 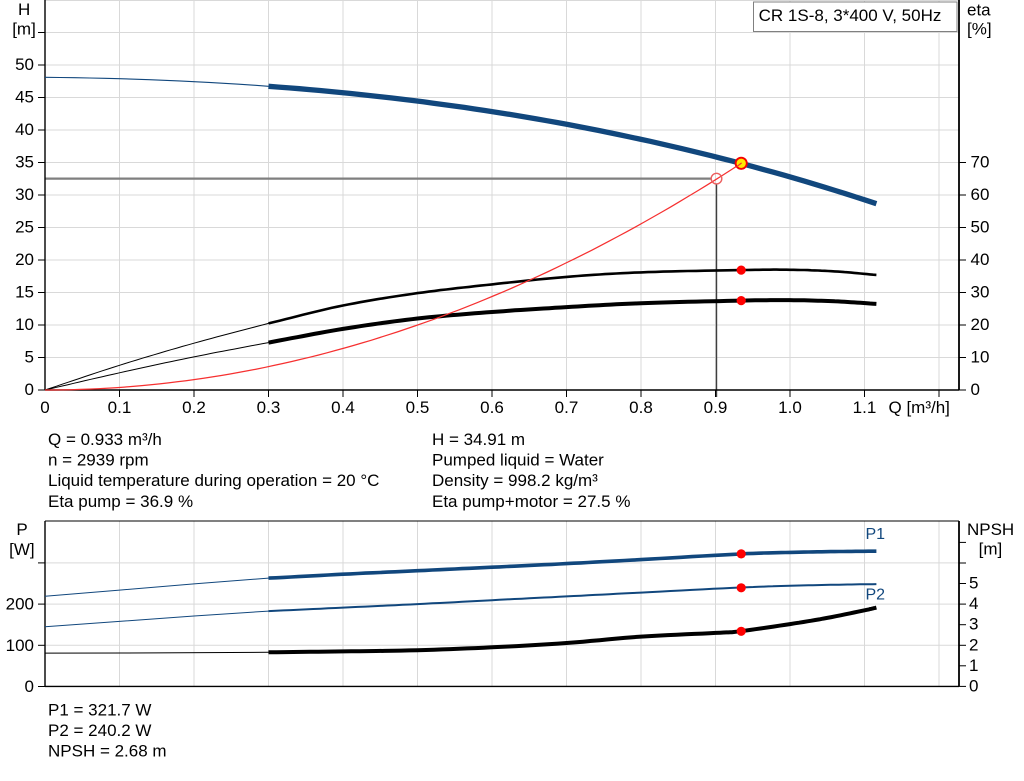 What do you see at coordinates (98, 460) in the screenshot?
I see `svg-text: n = 2939 rpm` at bounding box center [98, 460].